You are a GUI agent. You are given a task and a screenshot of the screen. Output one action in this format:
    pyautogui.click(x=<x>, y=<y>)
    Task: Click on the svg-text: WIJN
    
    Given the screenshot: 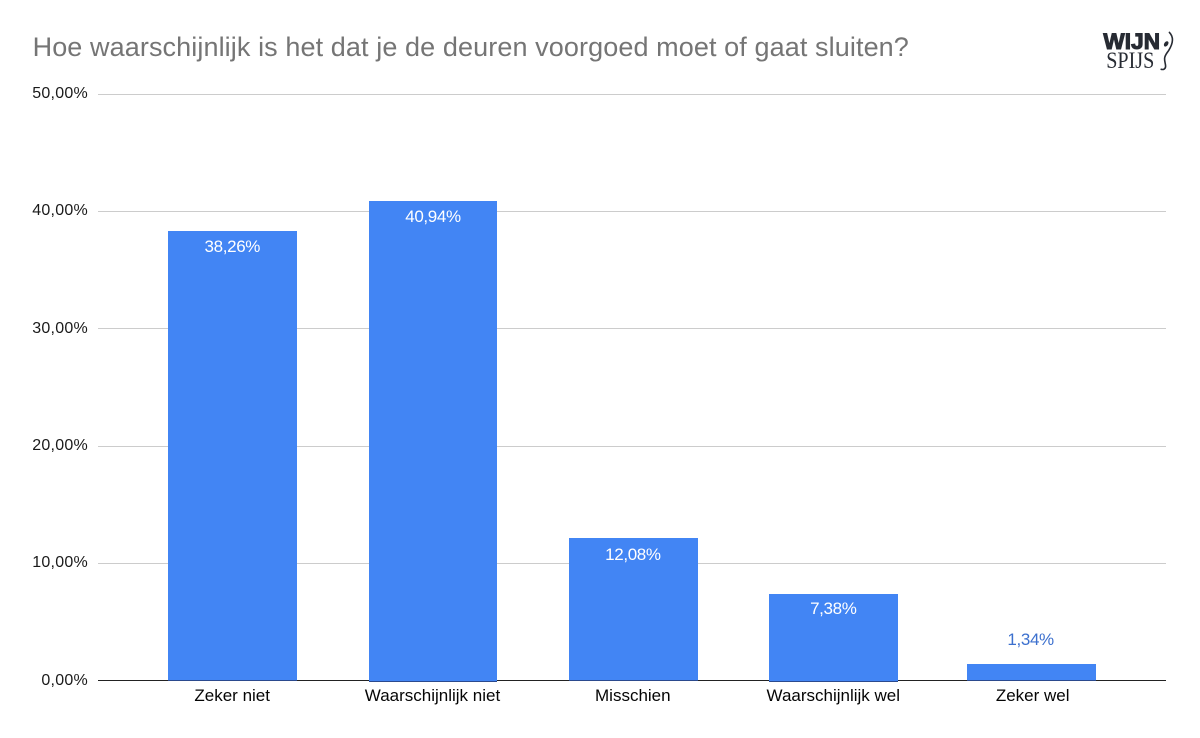 What is the action you would take?
    pyautogui.click(x=1131, y=41)
    